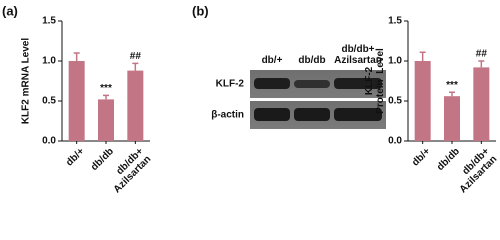 This screenshot has width=500, height=240. I want to click on y-axis-label: KLF-2 Protein Level, so click(375, 81).